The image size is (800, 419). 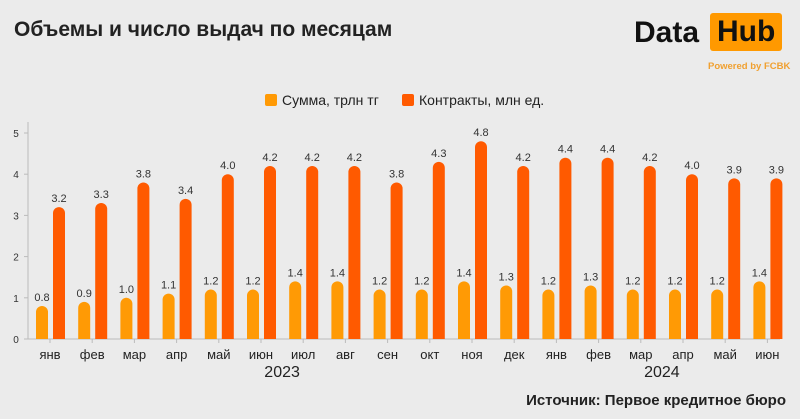 I want to click on legend-label: Контракты, млн ед., so click(x=481, y=100).